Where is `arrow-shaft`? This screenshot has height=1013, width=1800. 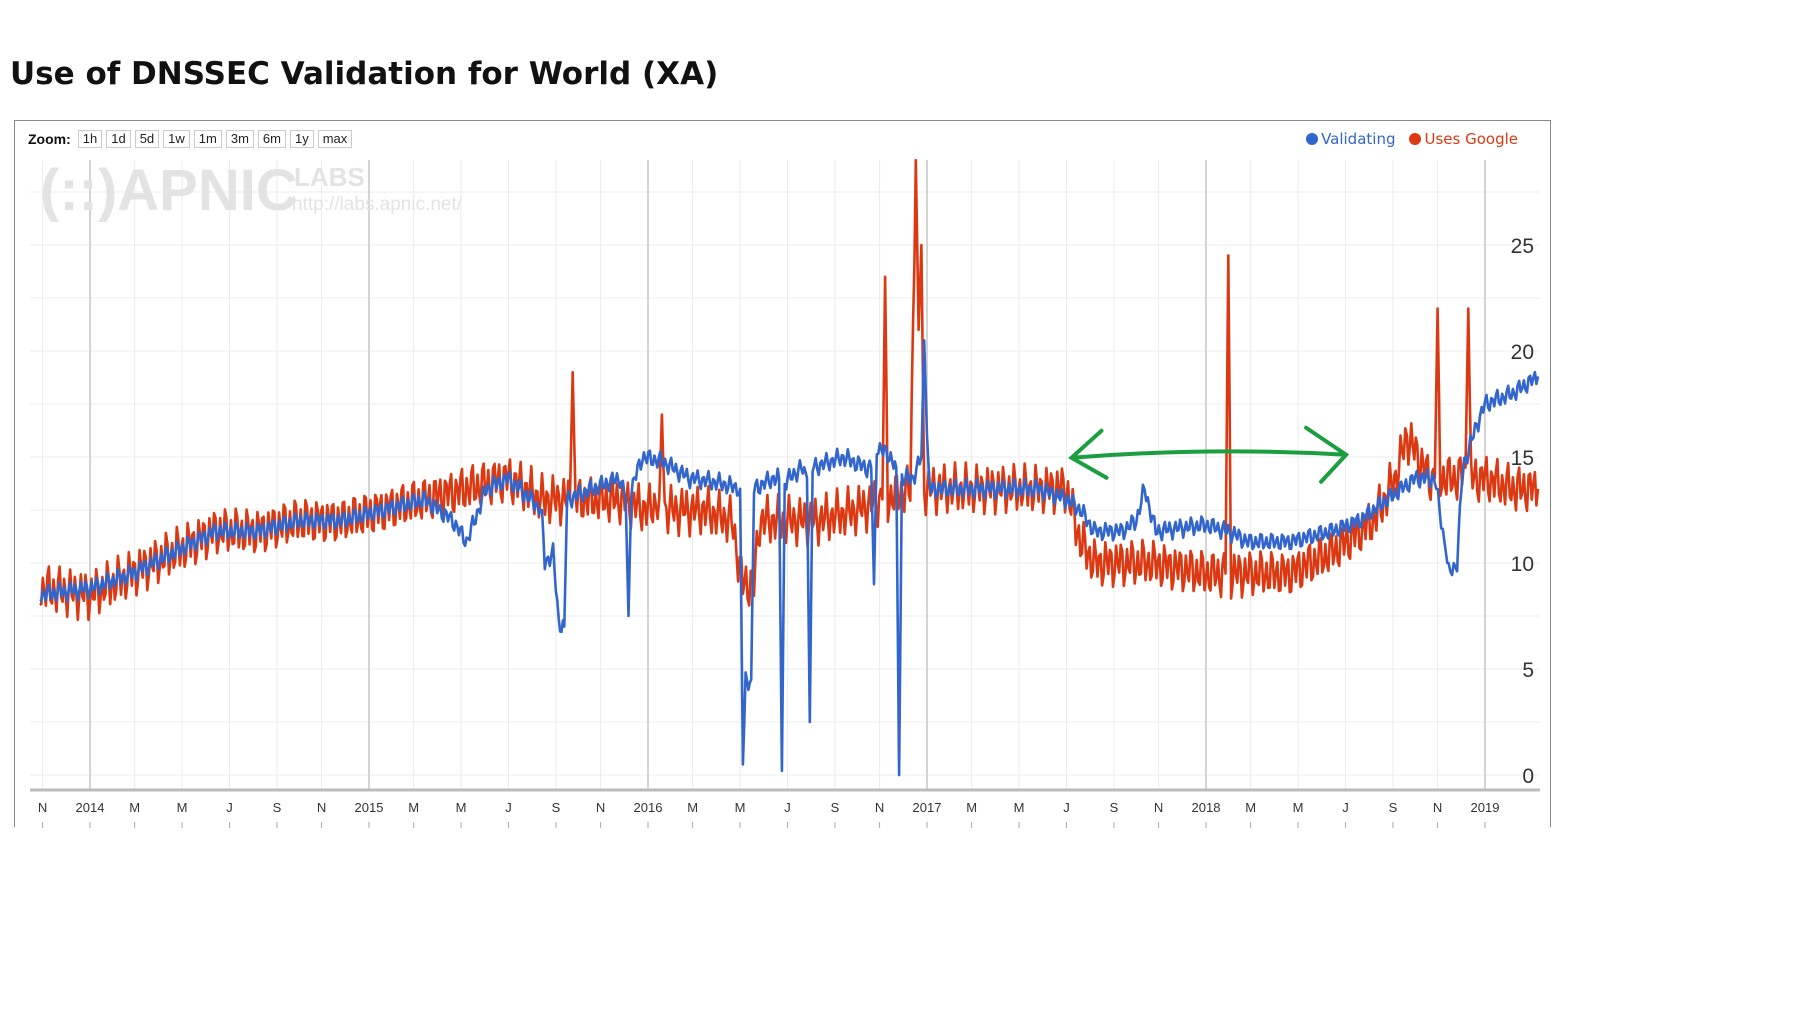 arrow-shaft is located at coordinates (1209, 454).